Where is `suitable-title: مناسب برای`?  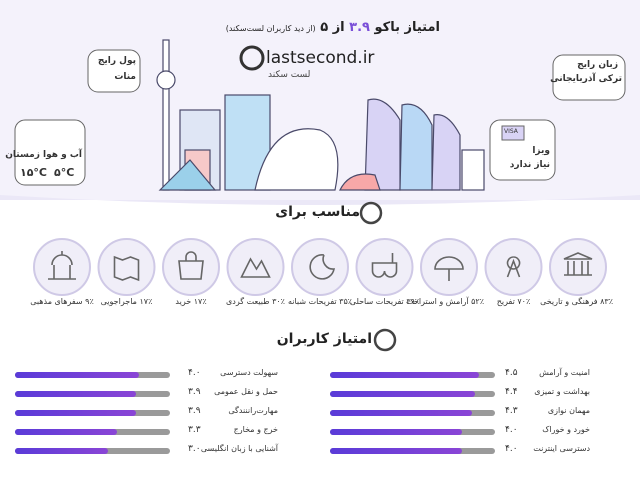 suitable-title: مناسب برای is located at coordinates (317, 212).